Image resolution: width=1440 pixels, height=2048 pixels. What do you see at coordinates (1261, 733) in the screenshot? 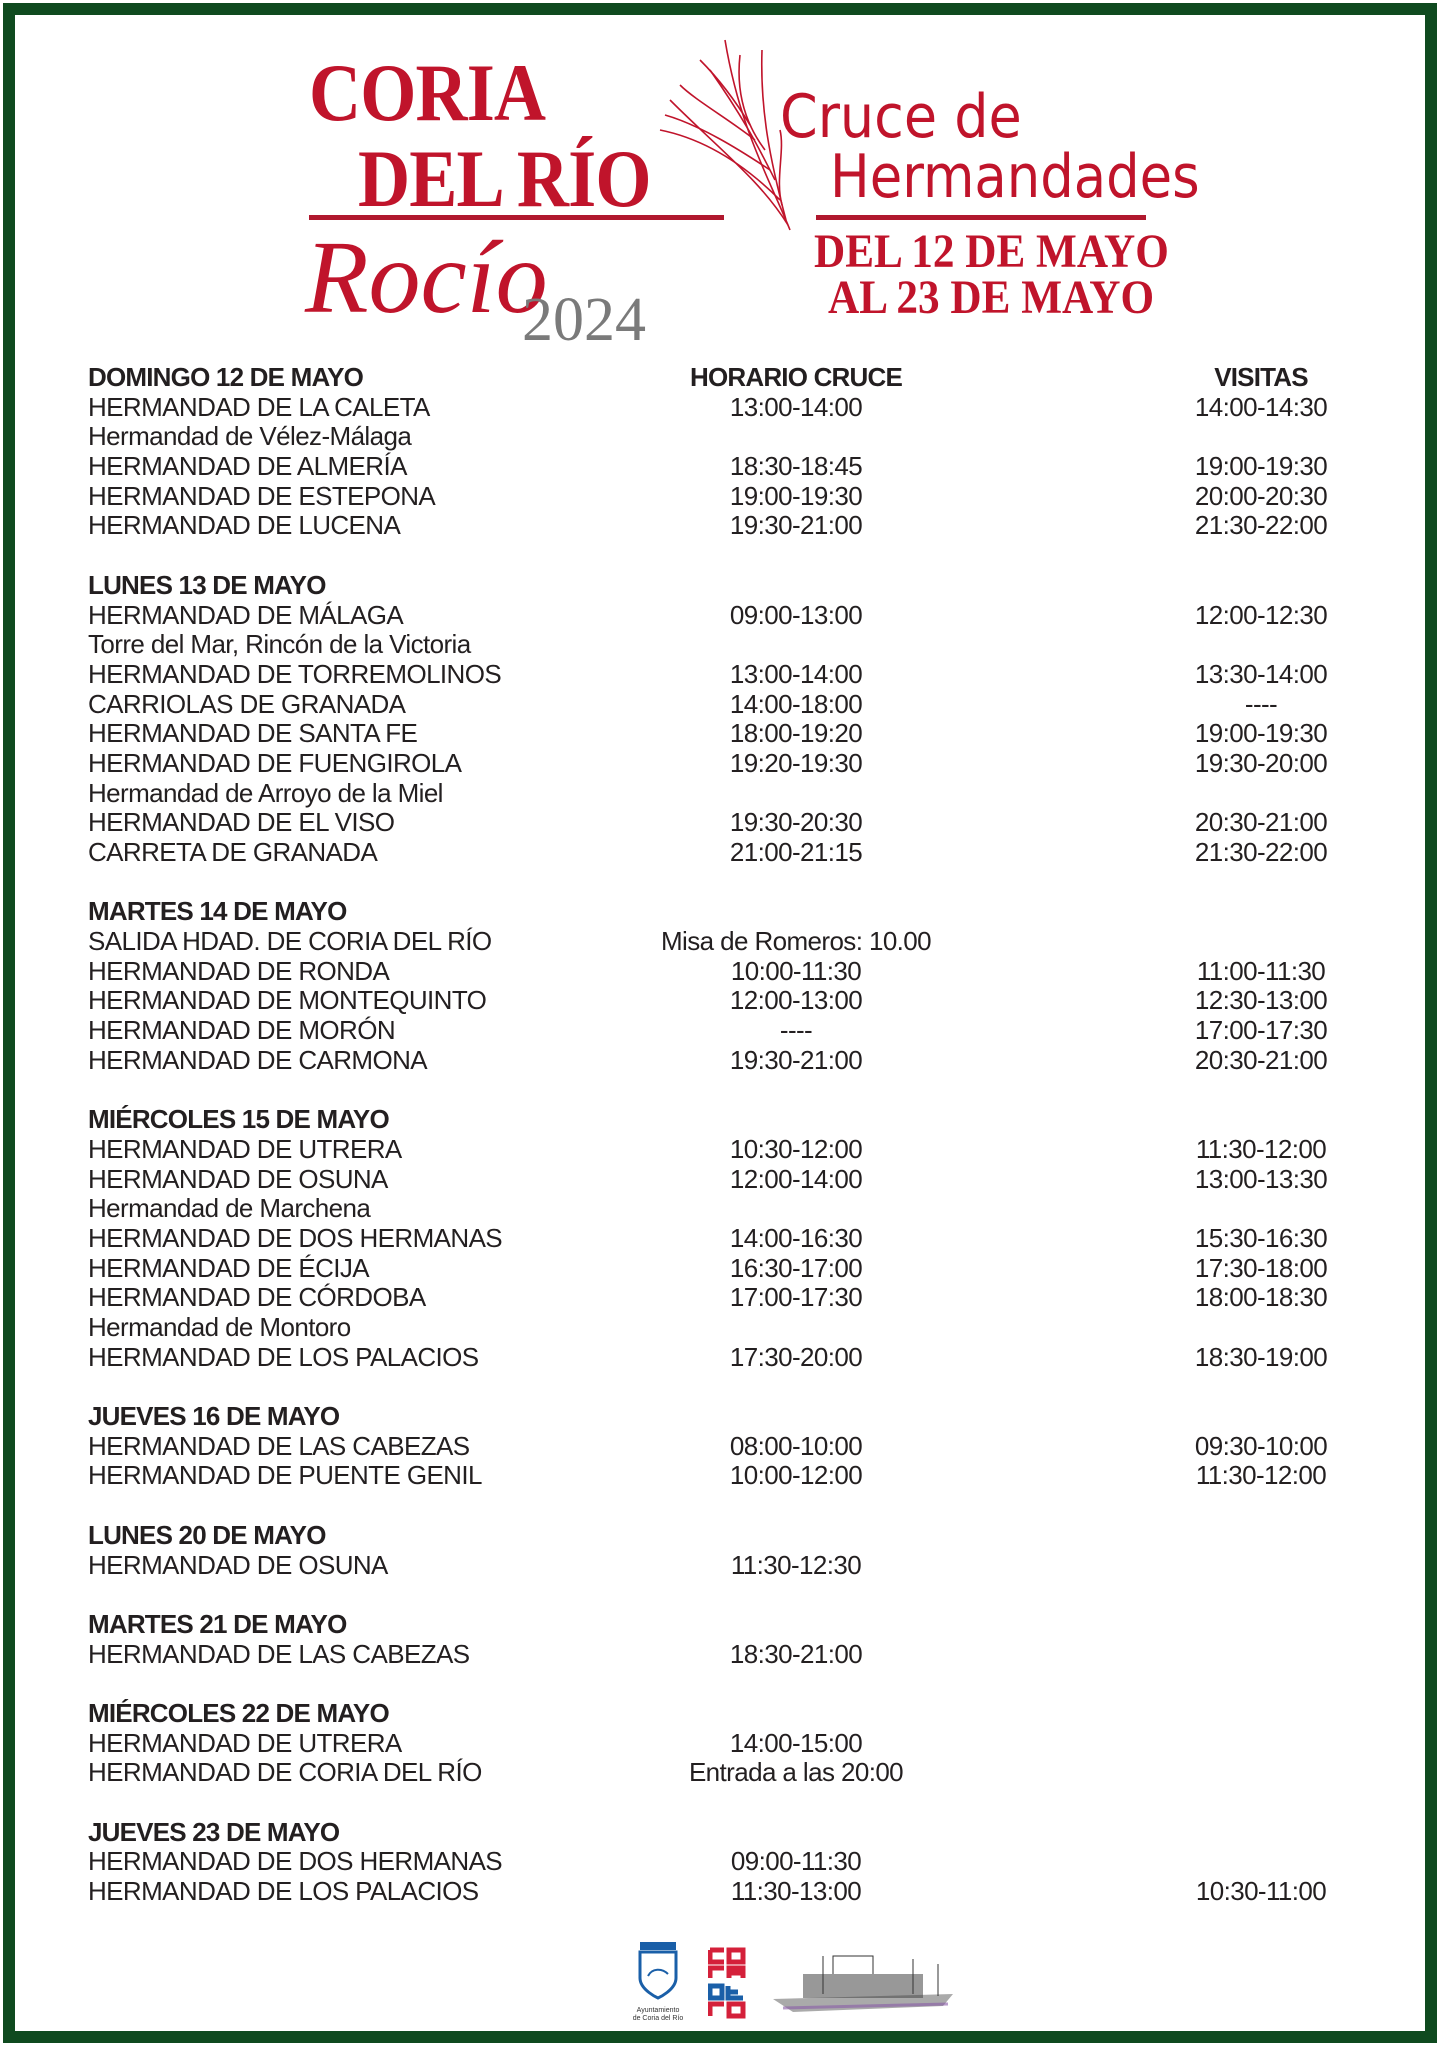
I see `visit-time: 19:00-19:30` at bounding box center [1261, 733].